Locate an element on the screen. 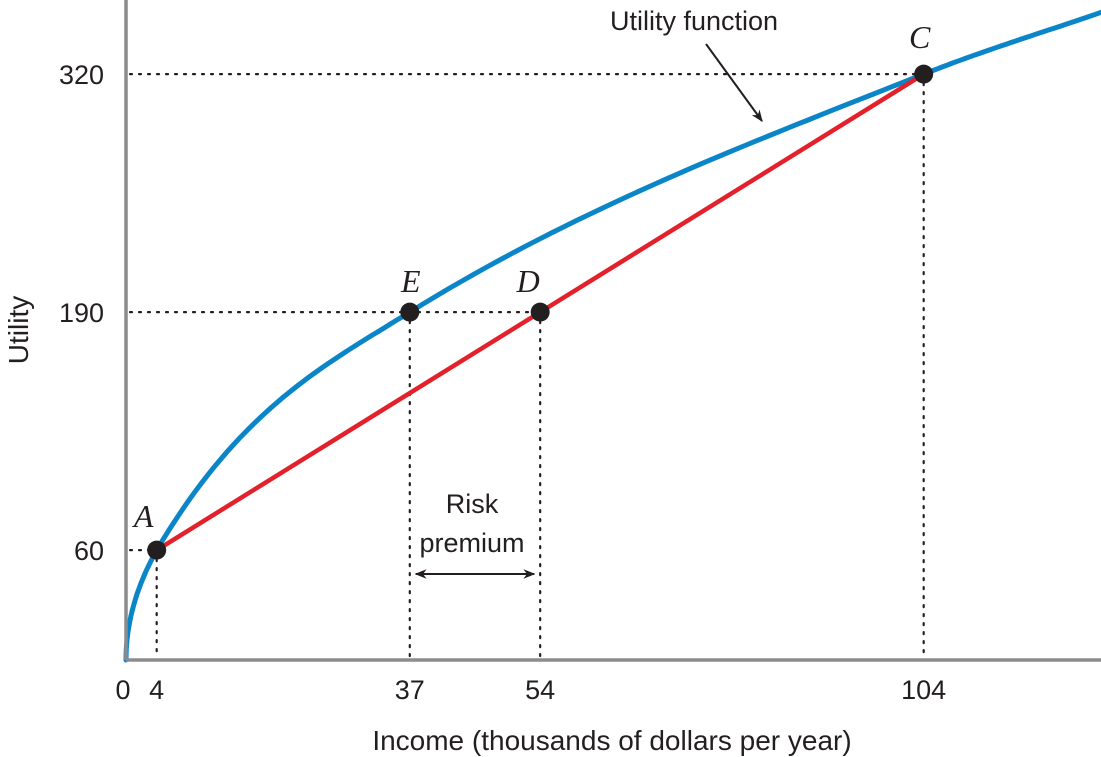  x-tick-label: 4 is located at coordinates (156, 690).